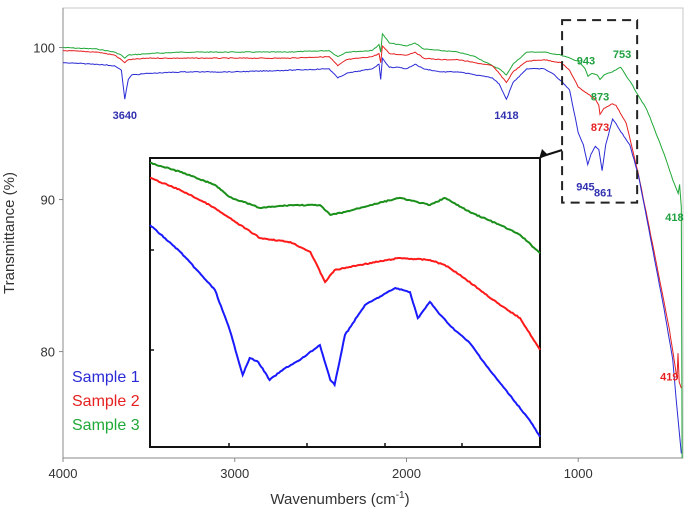 This screenshot has width=685, height=513. I want to click on peak-label: 3640, so click(125, 116).